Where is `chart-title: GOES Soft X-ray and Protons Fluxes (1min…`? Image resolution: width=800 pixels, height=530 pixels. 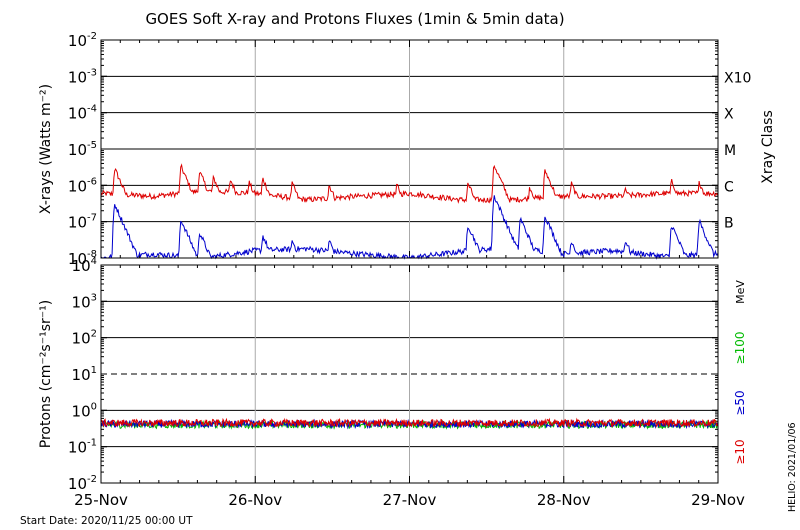 chart-title: GOES Soft X-ray and Protons Fluxes (1min… is located at coordinates (354, 19).